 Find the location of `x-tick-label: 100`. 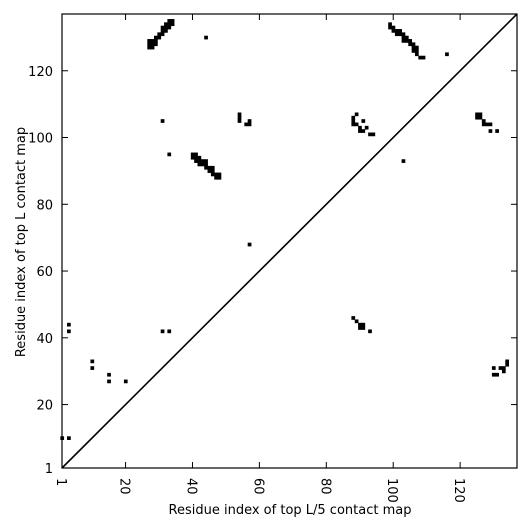

x-tick-label: 100 is located at coordinates (391, 490).